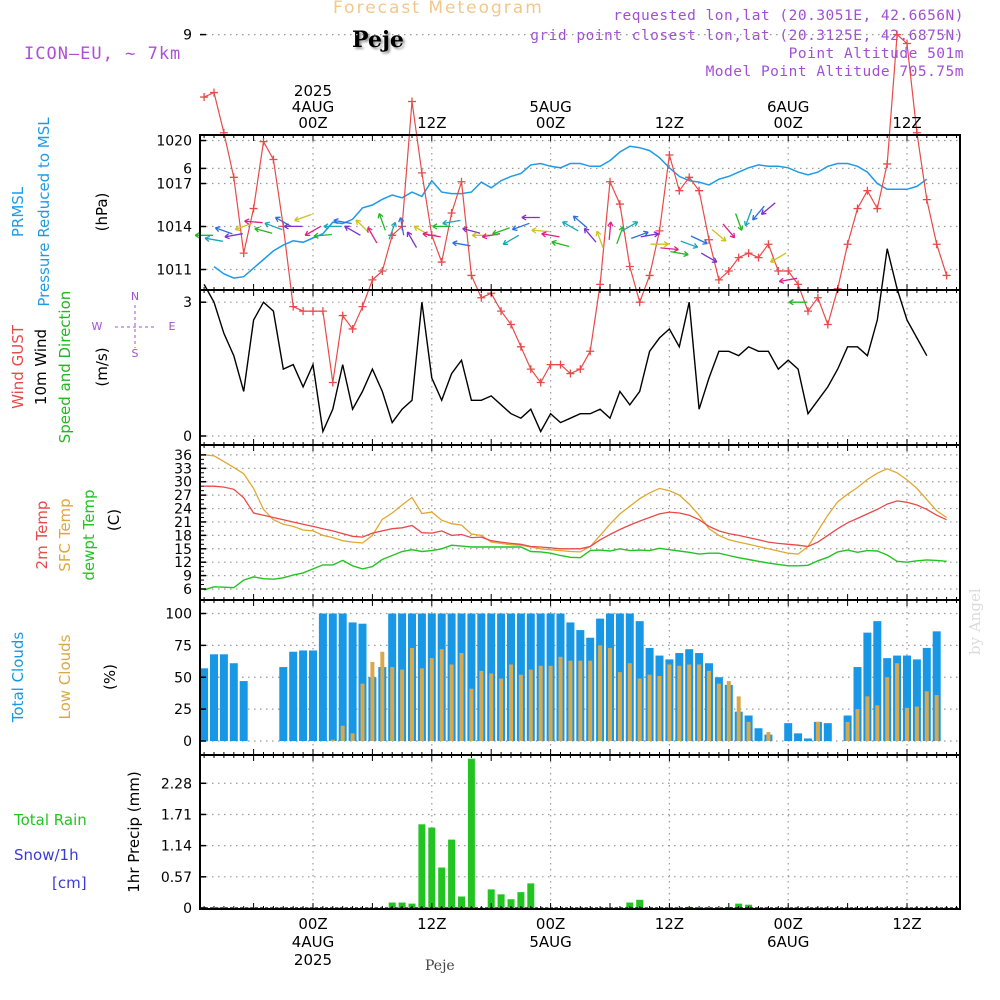  Describe the element at coordinates (46, 855) in the screenshot. I see `snow-label: Snow/1h` at that location.